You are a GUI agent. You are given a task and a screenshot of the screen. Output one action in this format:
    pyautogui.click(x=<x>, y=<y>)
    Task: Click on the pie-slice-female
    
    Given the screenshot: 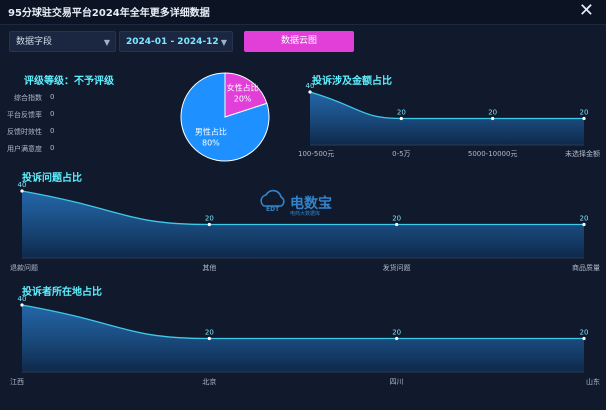 What is the action you would take?
    pyautogui.click(x=246, y=95)
    